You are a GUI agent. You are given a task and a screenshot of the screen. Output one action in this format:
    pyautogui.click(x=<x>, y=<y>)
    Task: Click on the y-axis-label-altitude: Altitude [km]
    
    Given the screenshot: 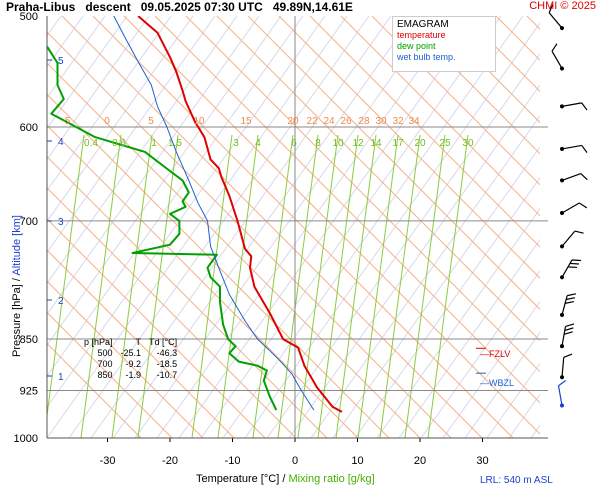 What is the action you would take?
    pyautogui.click(x=17, y=245)
    